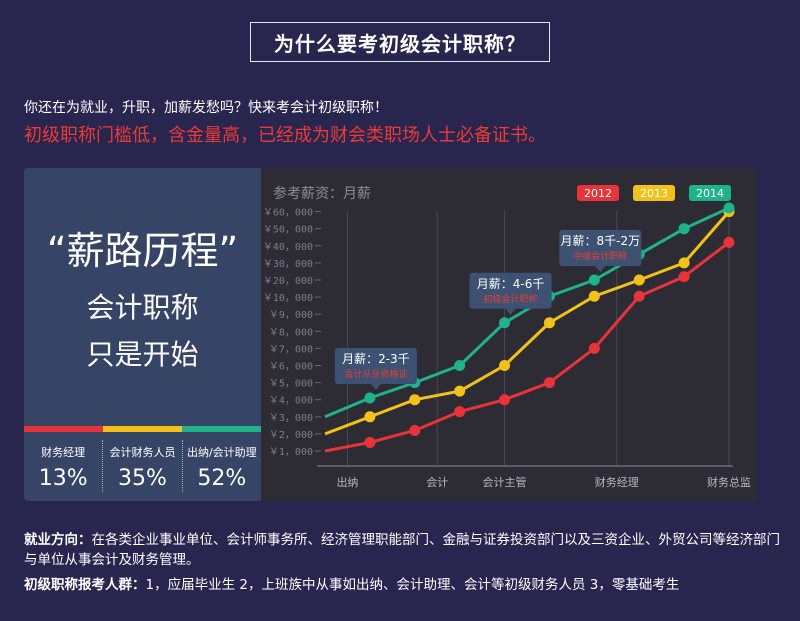 This screenshot has width=800, height=621. I want to click on annotation-subtitle: 会计从业资格证, so click(375, 374).